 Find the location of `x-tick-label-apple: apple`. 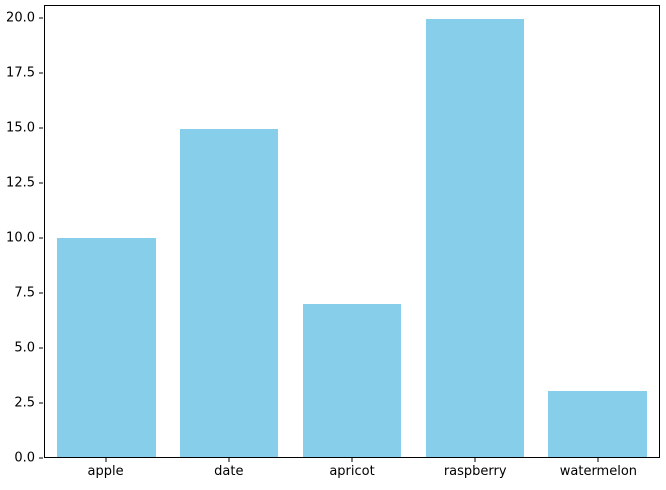

x-tick-label-apple: apple is located at coordinates (105, 471).